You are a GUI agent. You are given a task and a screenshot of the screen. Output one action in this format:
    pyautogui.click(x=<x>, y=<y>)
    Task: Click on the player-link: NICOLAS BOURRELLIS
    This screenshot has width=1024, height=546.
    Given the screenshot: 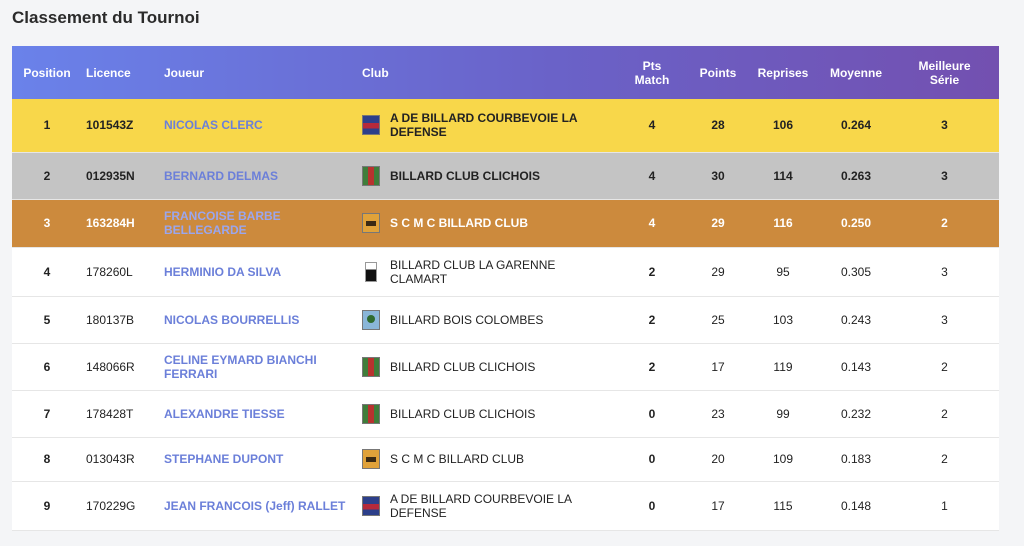 What is the action you would take?
    pyautogui.click(x=232, y=319)
    